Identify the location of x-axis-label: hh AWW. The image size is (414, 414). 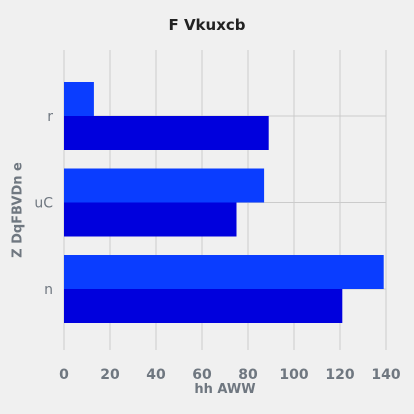
(225, 389).